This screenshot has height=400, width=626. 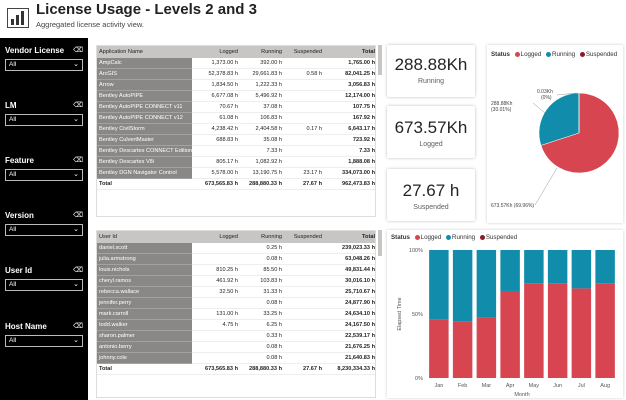 What do you see at coordinates (236, 292) in the screenshot?
I see `table-row: rebecca.wallace 32.50 h 31.33 h 25,710.67 h` at bounding box center [236, 292].